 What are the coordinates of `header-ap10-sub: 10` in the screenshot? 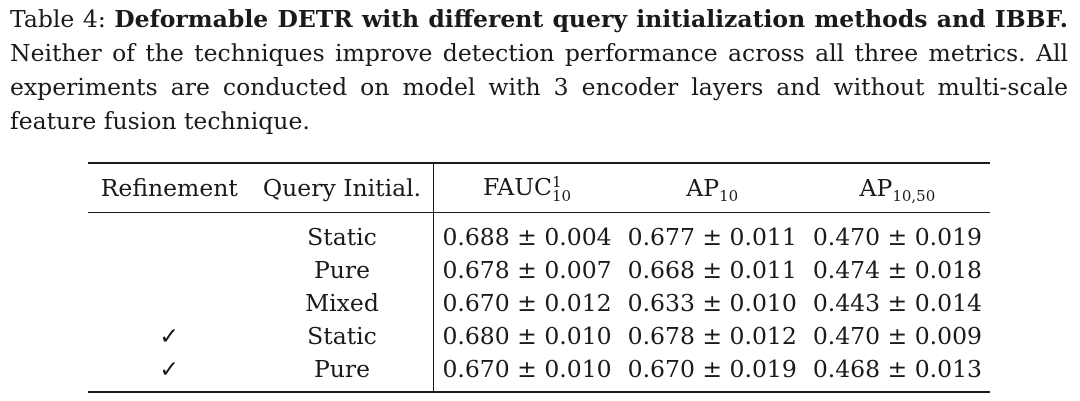 It's located at (729, 196).